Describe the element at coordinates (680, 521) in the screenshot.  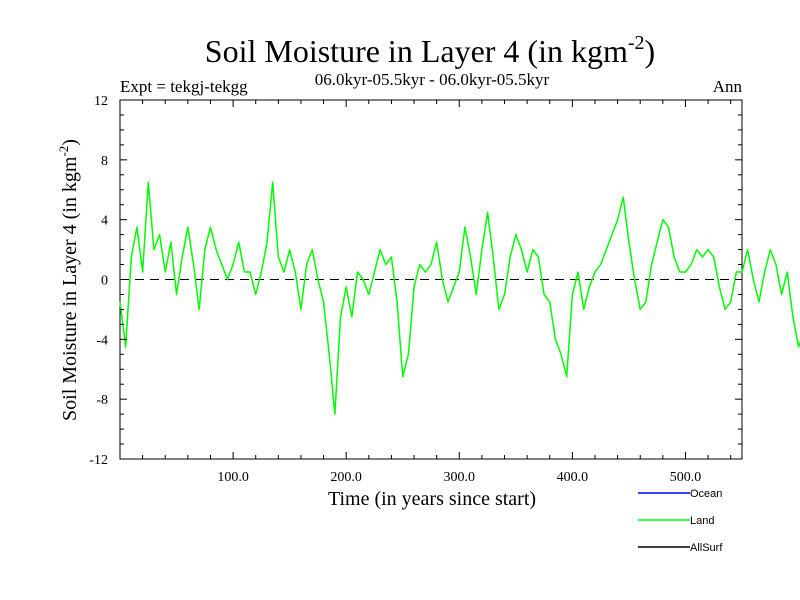
I see `legend: Ocean Land AllSurf` at that location.